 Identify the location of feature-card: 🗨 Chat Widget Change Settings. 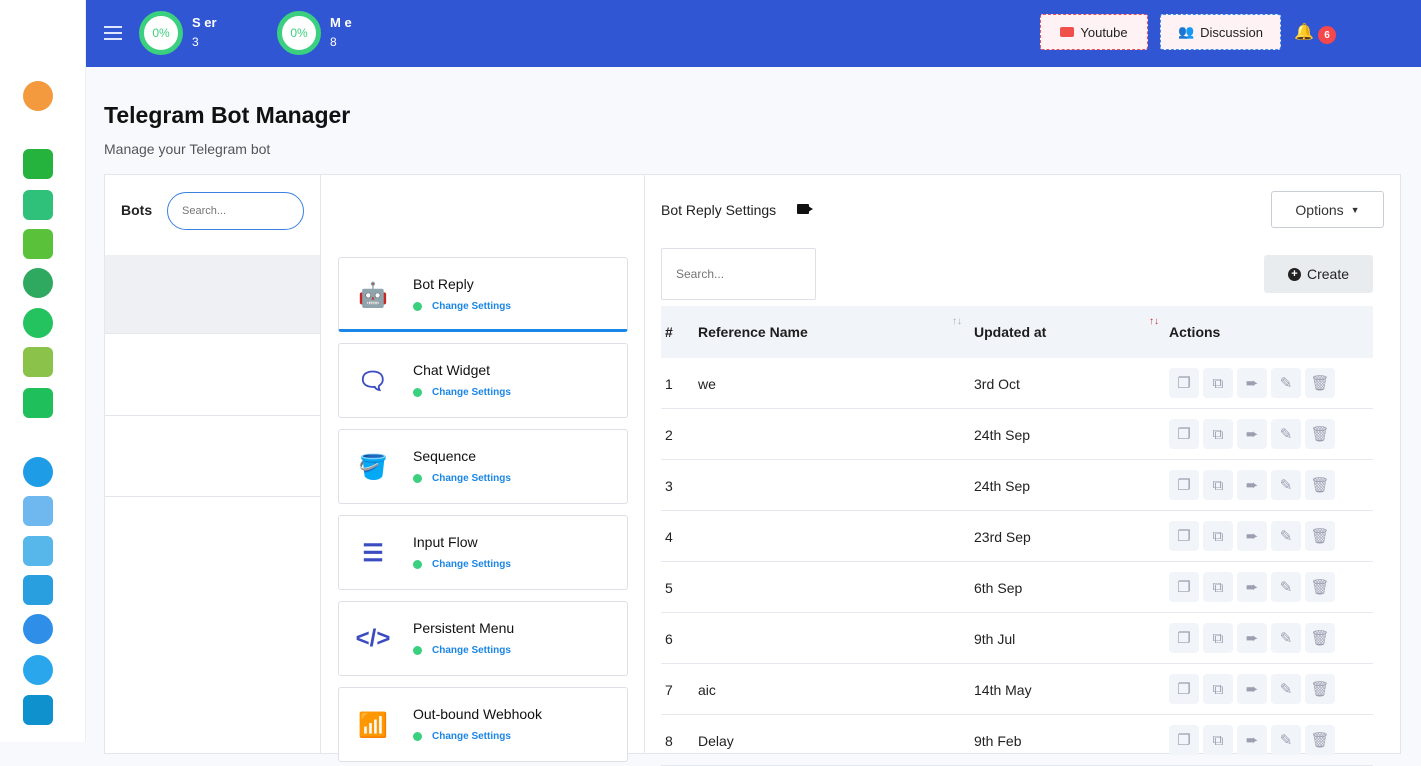
(483, 380).